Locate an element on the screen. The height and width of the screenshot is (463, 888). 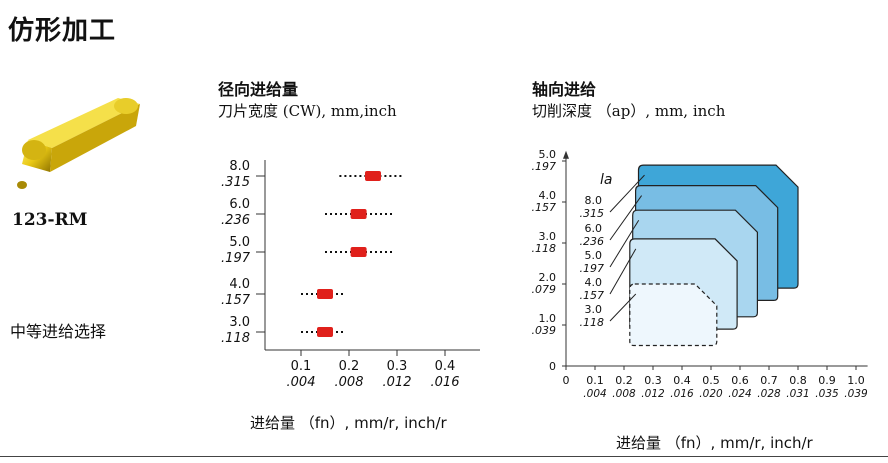
y-axis-arrow is located at coordinates (566, 154).